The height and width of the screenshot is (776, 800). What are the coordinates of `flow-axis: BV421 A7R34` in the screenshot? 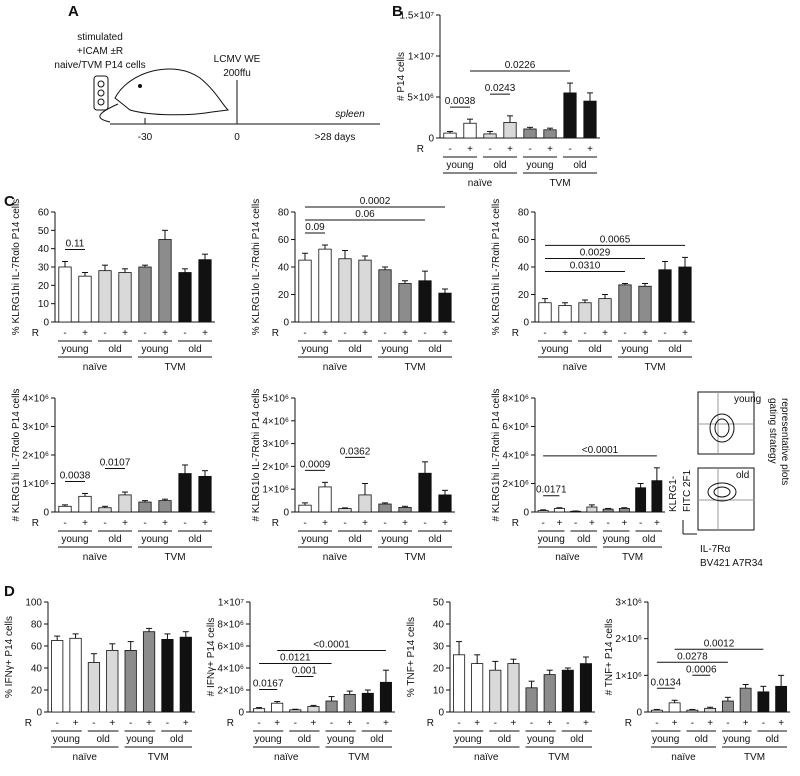 It's located at (731, 563).